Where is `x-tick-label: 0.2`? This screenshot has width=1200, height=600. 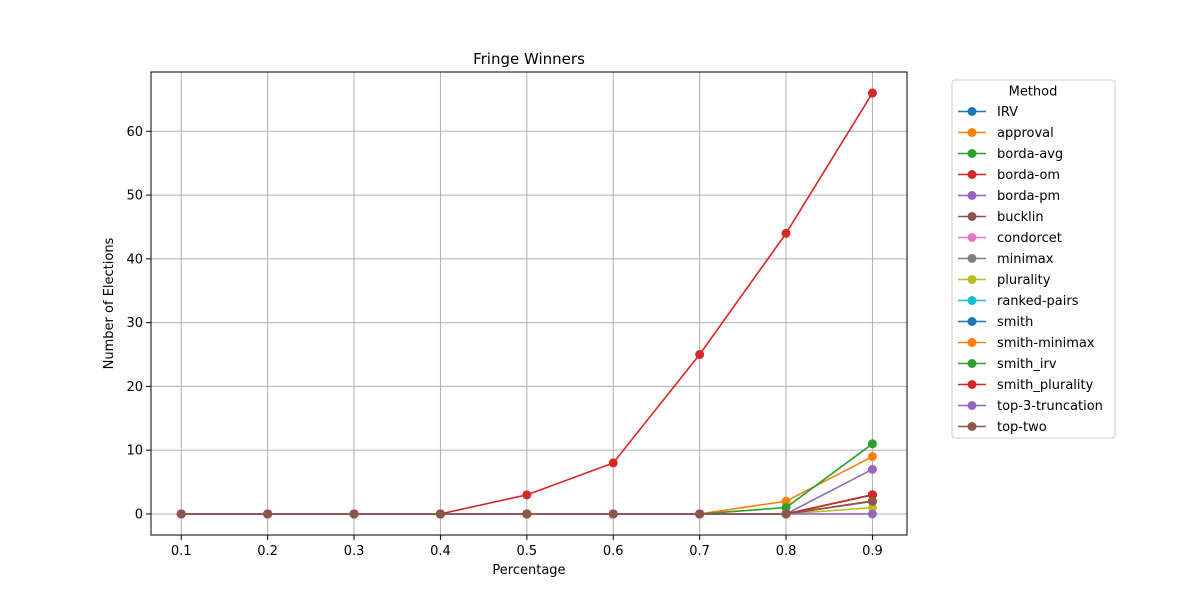 x-tick-label: 0.2 is located at coordinates (267, 551).